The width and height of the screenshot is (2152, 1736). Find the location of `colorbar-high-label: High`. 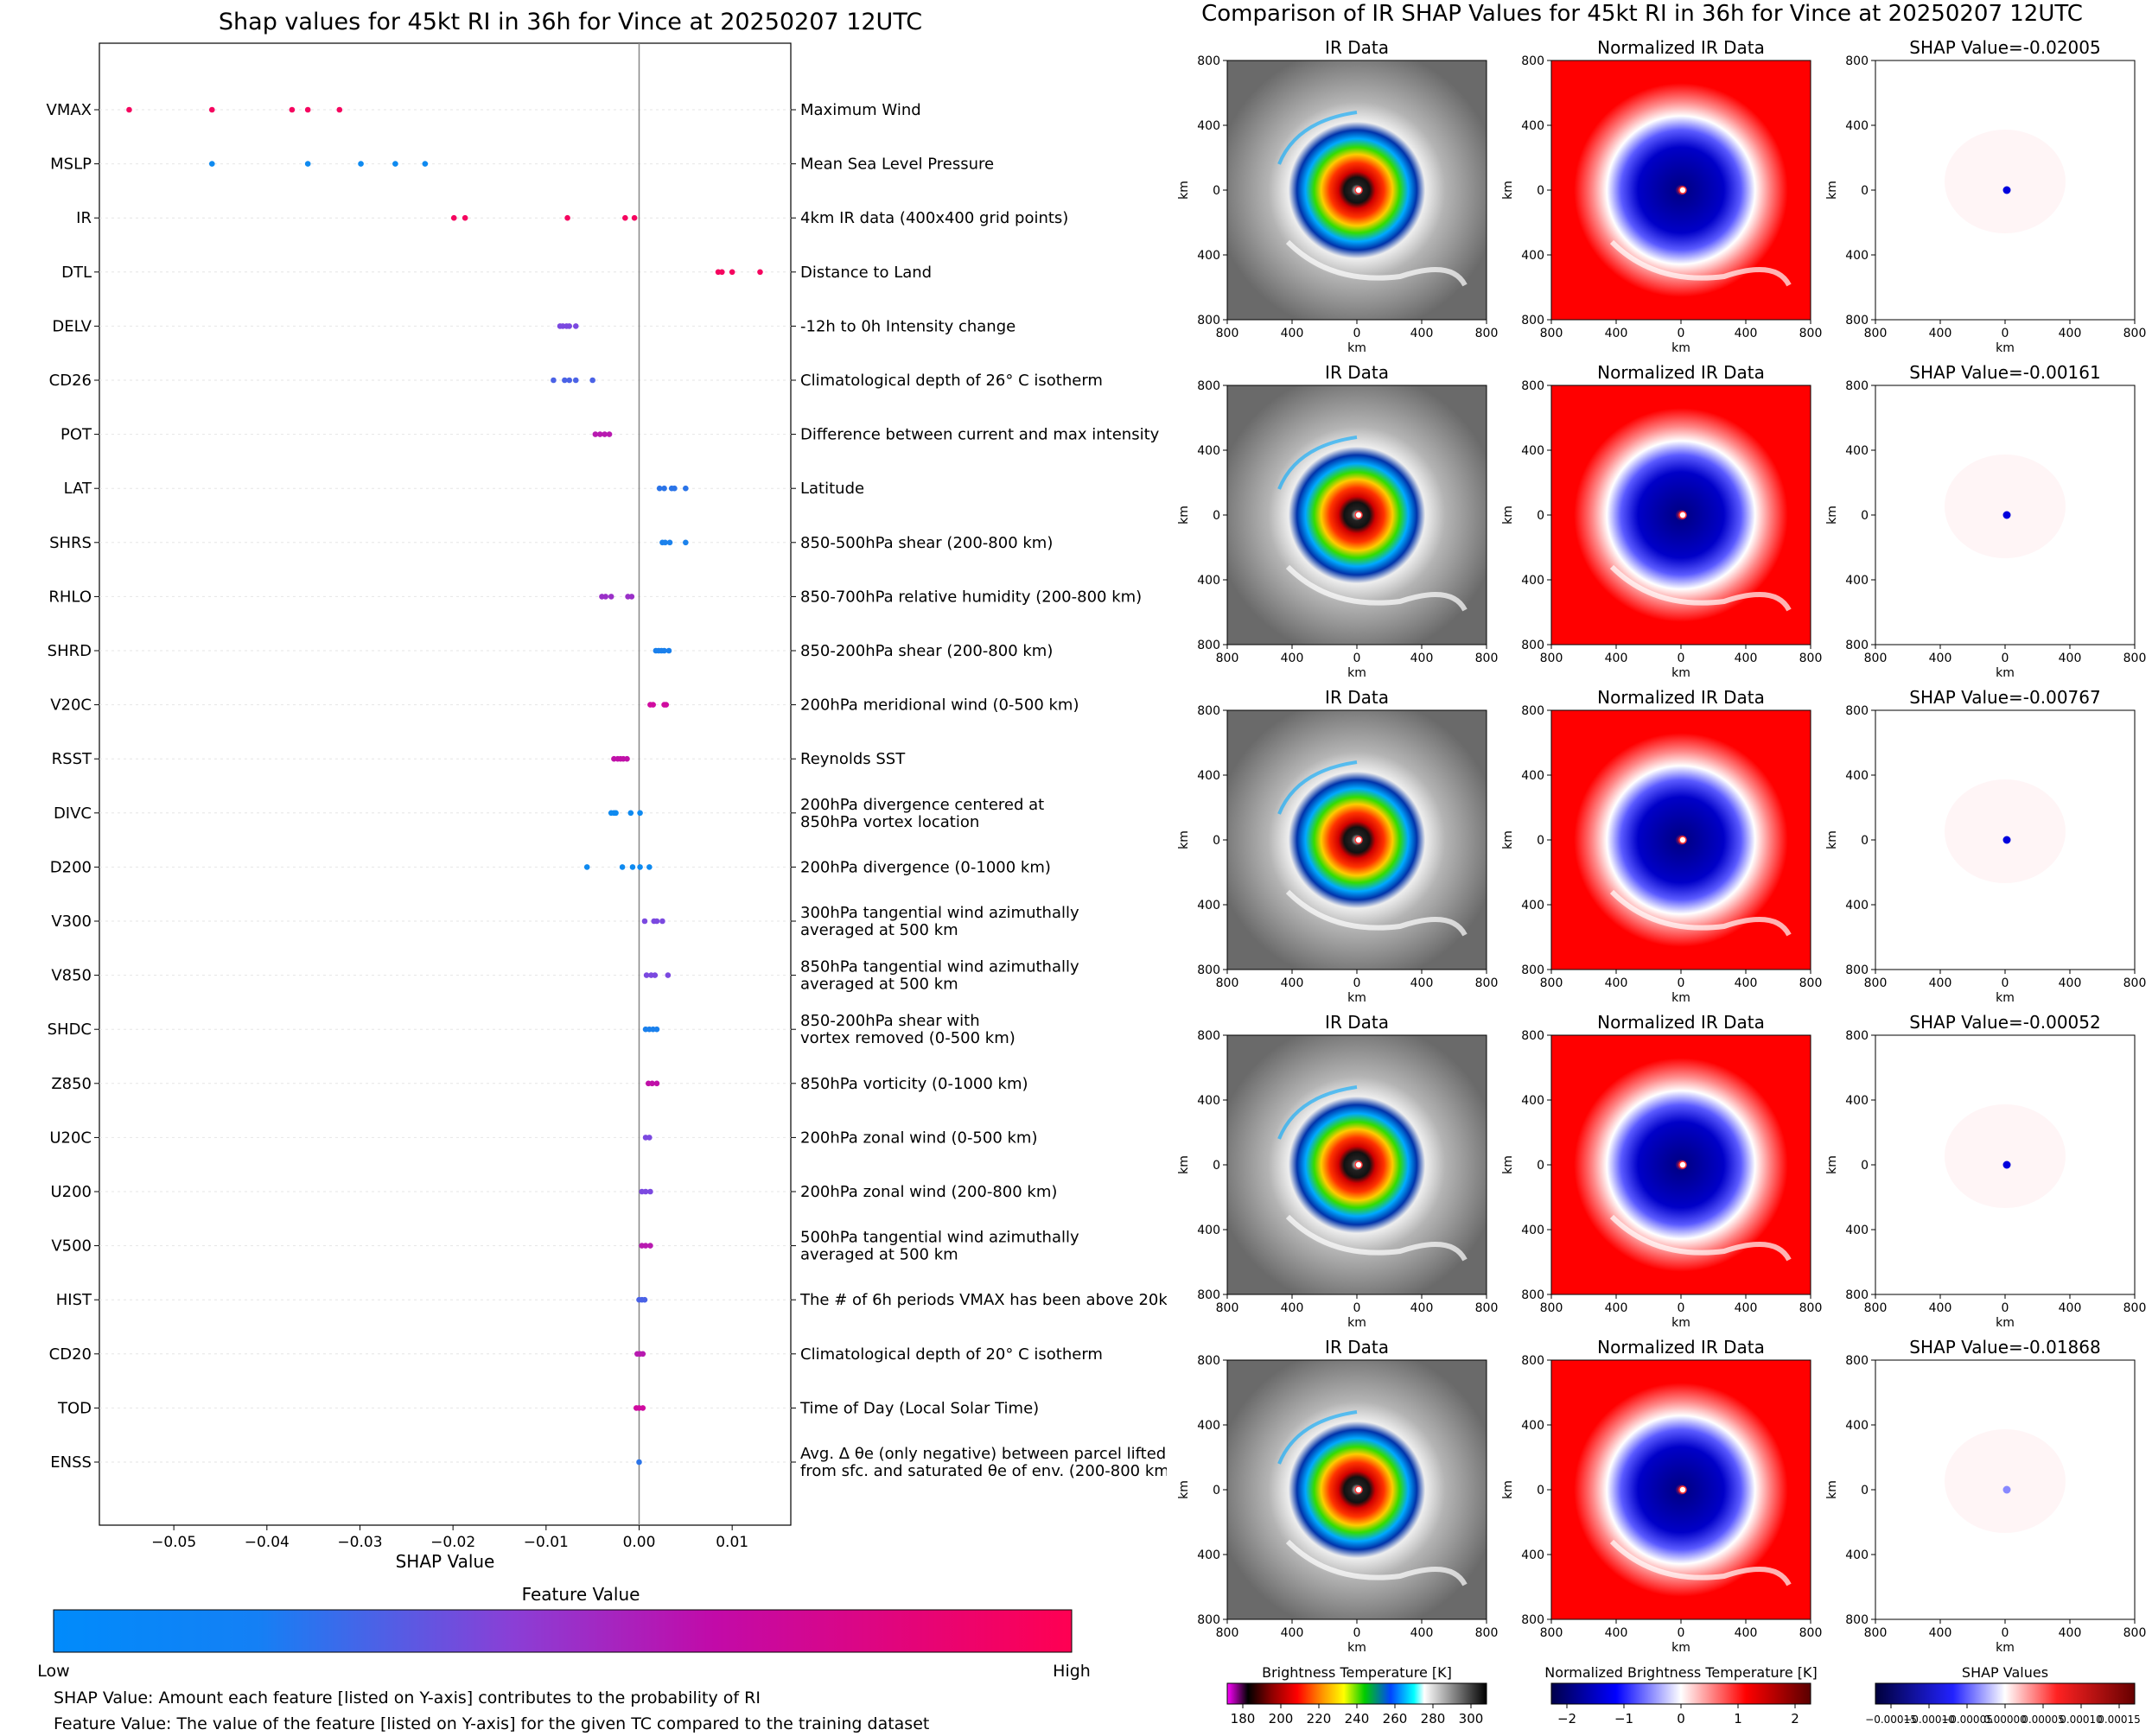

colorbar-high-label: High is located at coordinates (1072, 1671).